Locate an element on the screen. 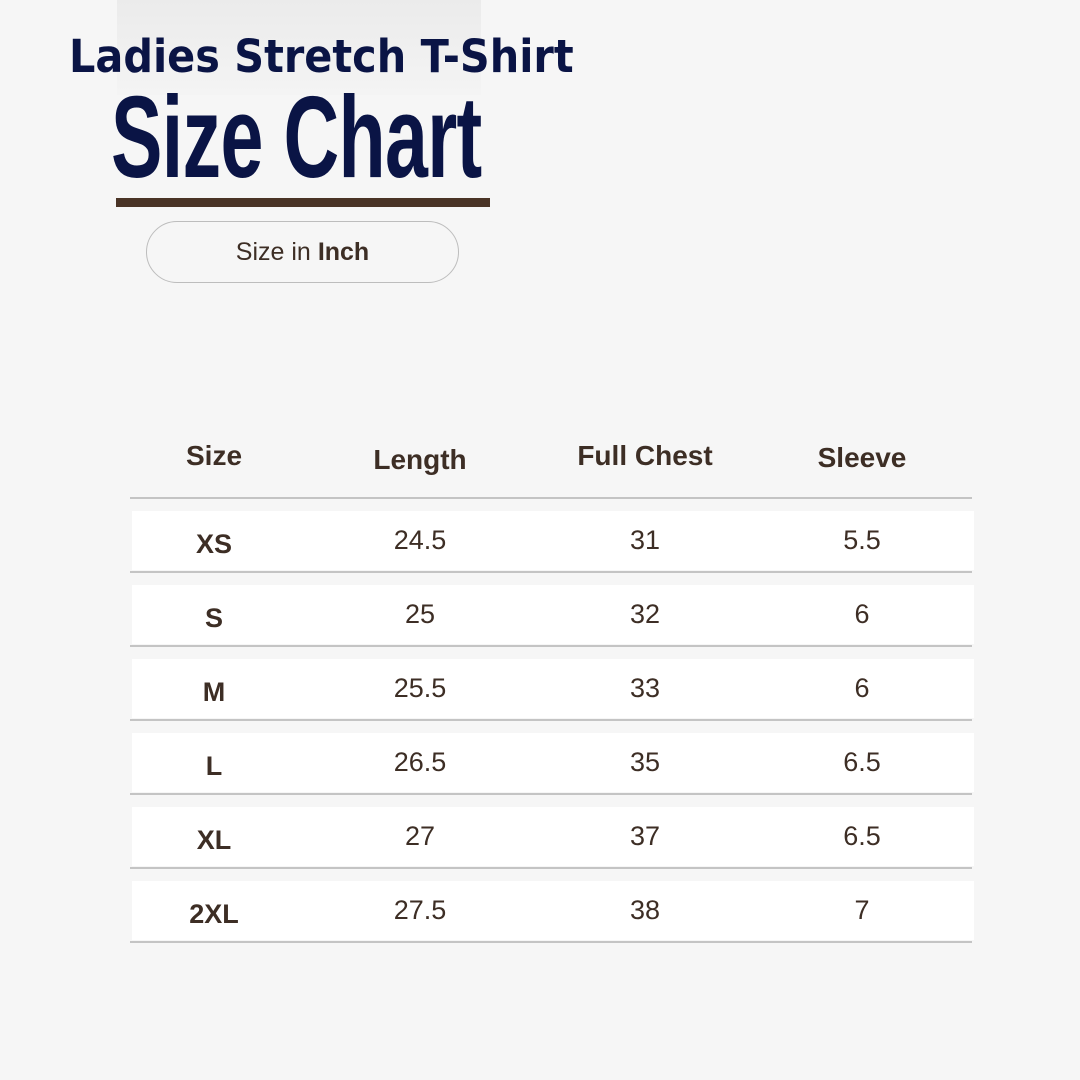 Image resolution: width=1080 pixels, height=1080 pixels. cell-size: S is located at coordinates (214, 618).